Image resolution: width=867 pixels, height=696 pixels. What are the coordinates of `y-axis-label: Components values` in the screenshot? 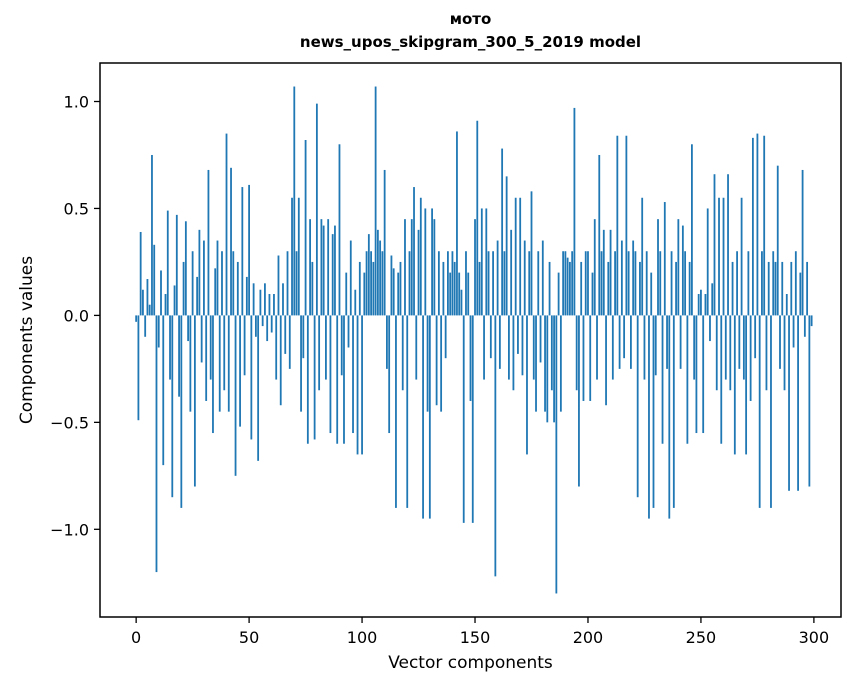 It's located at (27, 340).